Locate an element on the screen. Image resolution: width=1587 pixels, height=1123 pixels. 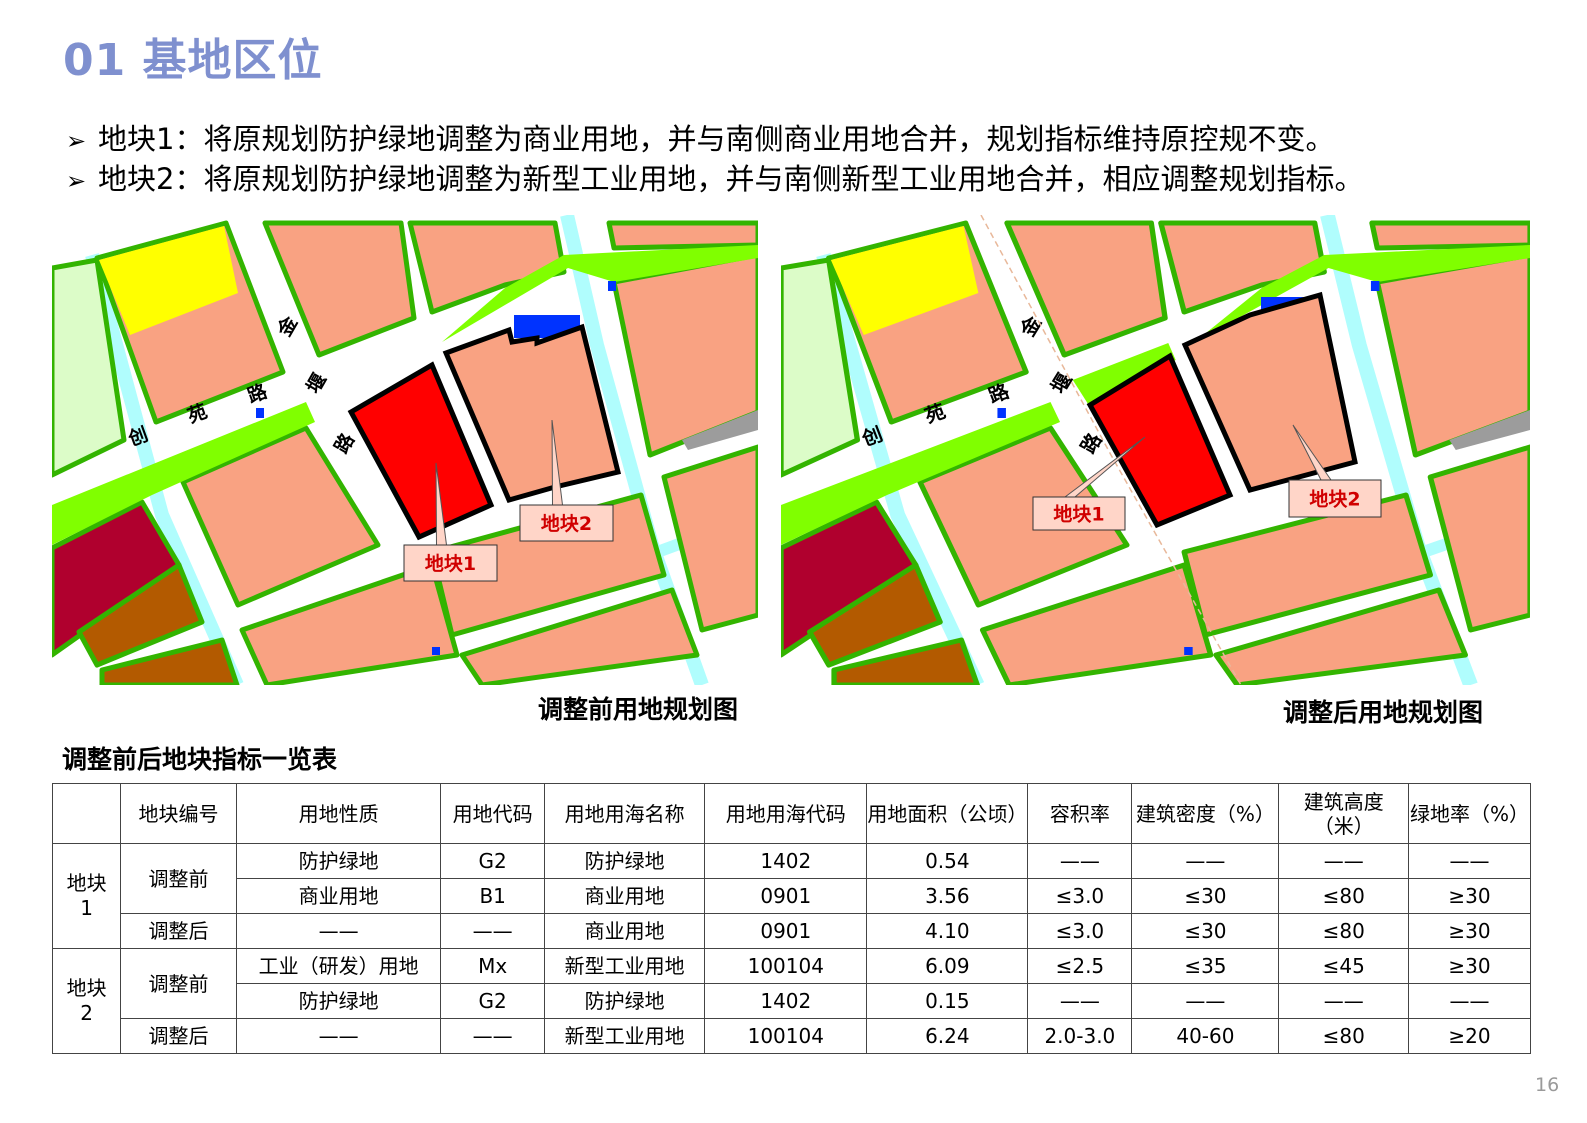
map-caption-before: 调整前用地规划图 is located at coordinates (638, 709).